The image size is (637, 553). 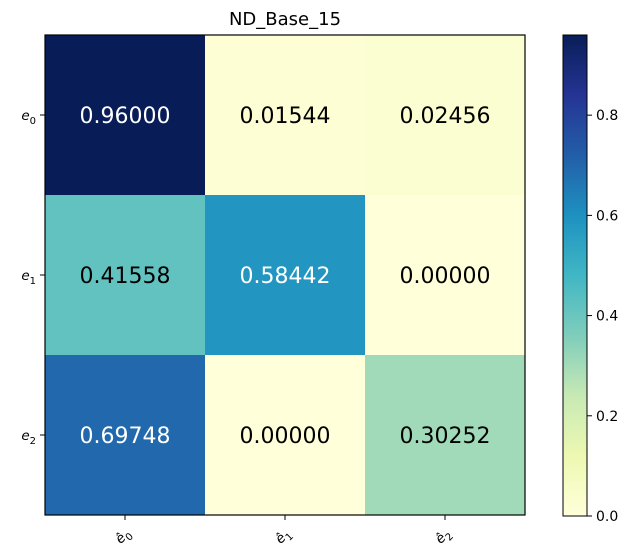 I want to click on y-tick-label: e2, so click(x=28, y=437).